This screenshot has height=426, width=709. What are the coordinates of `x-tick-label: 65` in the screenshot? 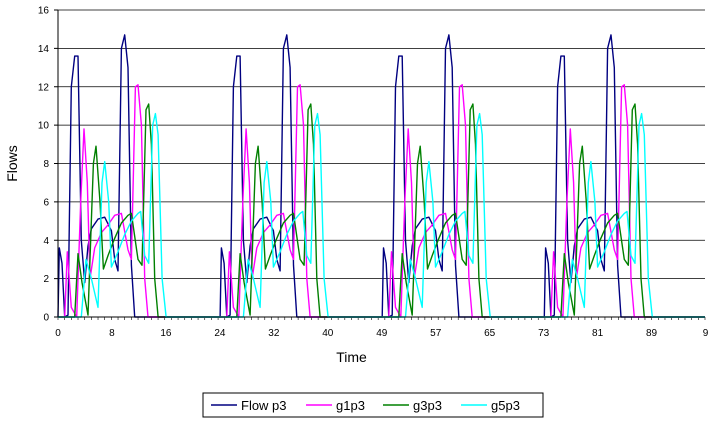 It's located at (490, 333).